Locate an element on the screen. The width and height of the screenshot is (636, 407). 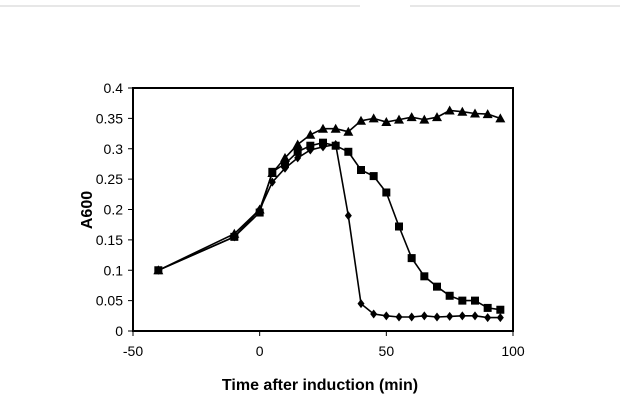
y-axis-title: A600 is located at coordinates (87, 210).